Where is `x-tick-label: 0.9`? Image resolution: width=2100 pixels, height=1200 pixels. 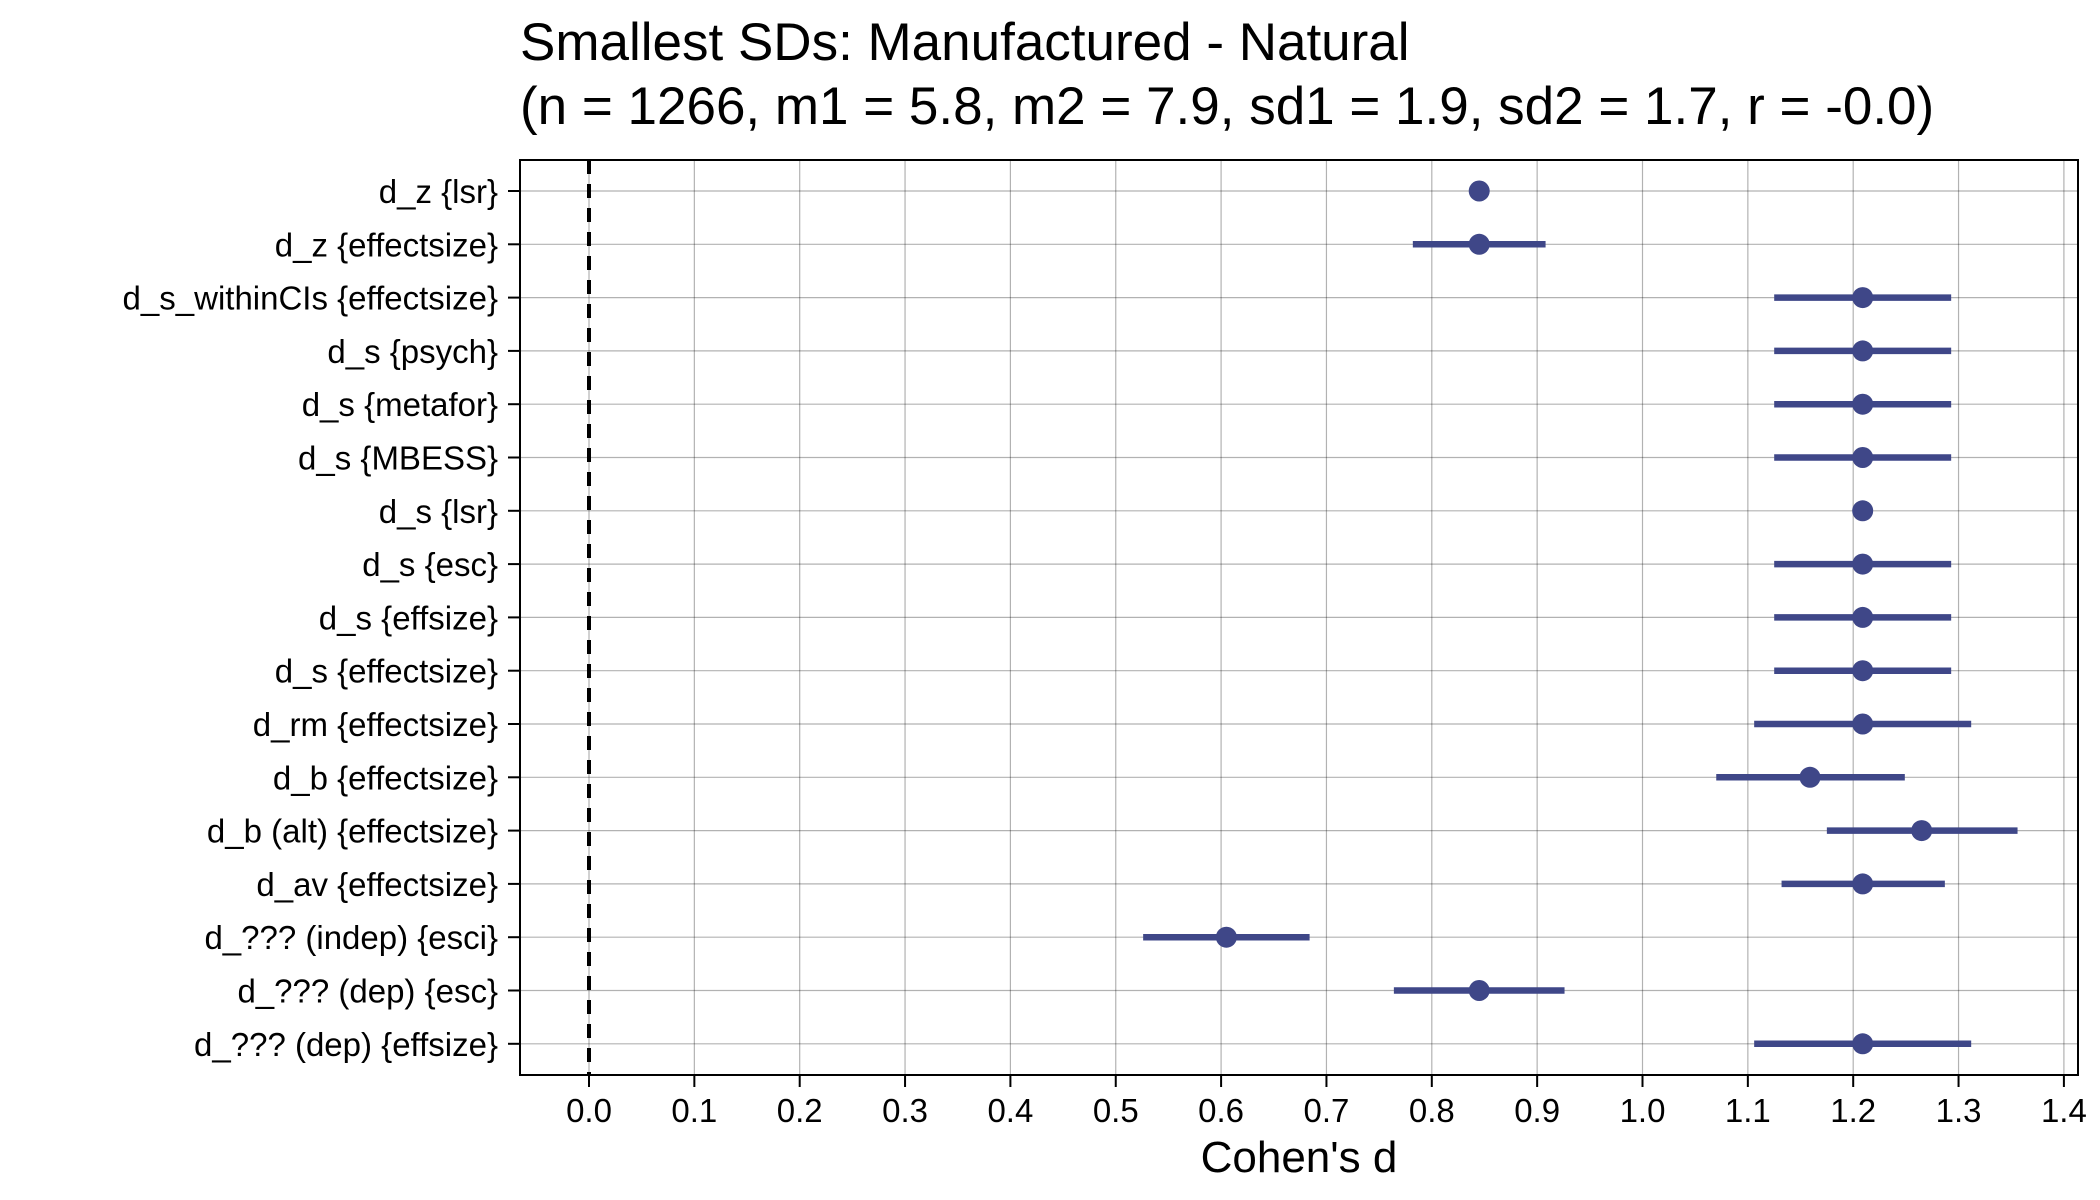
x-tick-label: 0.9 is located at coordinates (1537, 1110).